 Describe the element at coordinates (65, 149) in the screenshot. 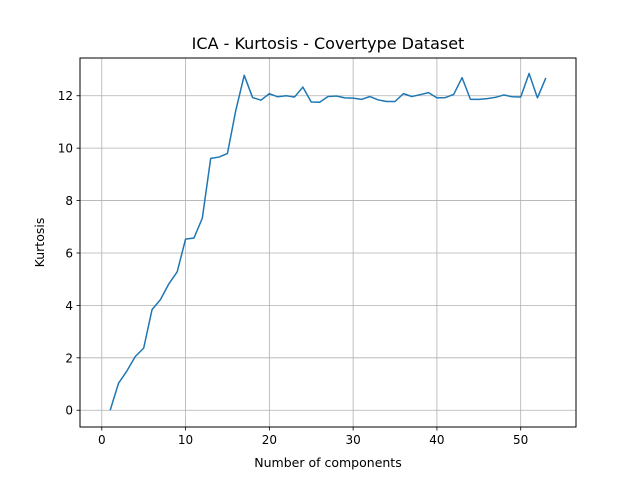

I see `y-tick-label: 10` at that location.